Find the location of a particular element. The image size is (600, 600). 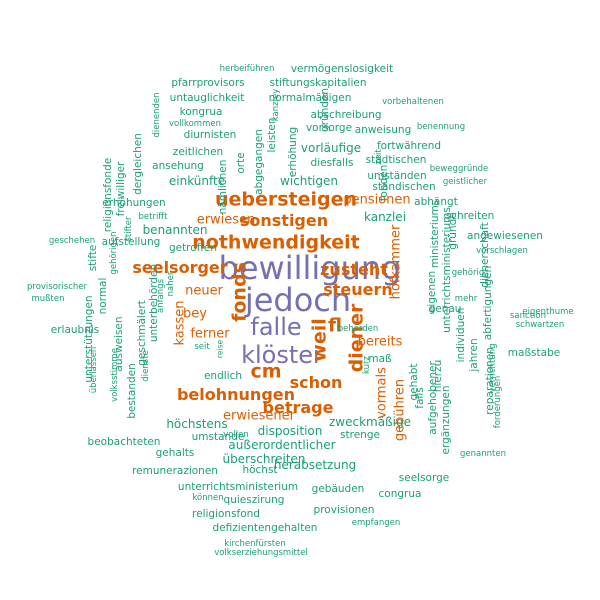

cloud-word: fonden is located at coordinates (383, 183).